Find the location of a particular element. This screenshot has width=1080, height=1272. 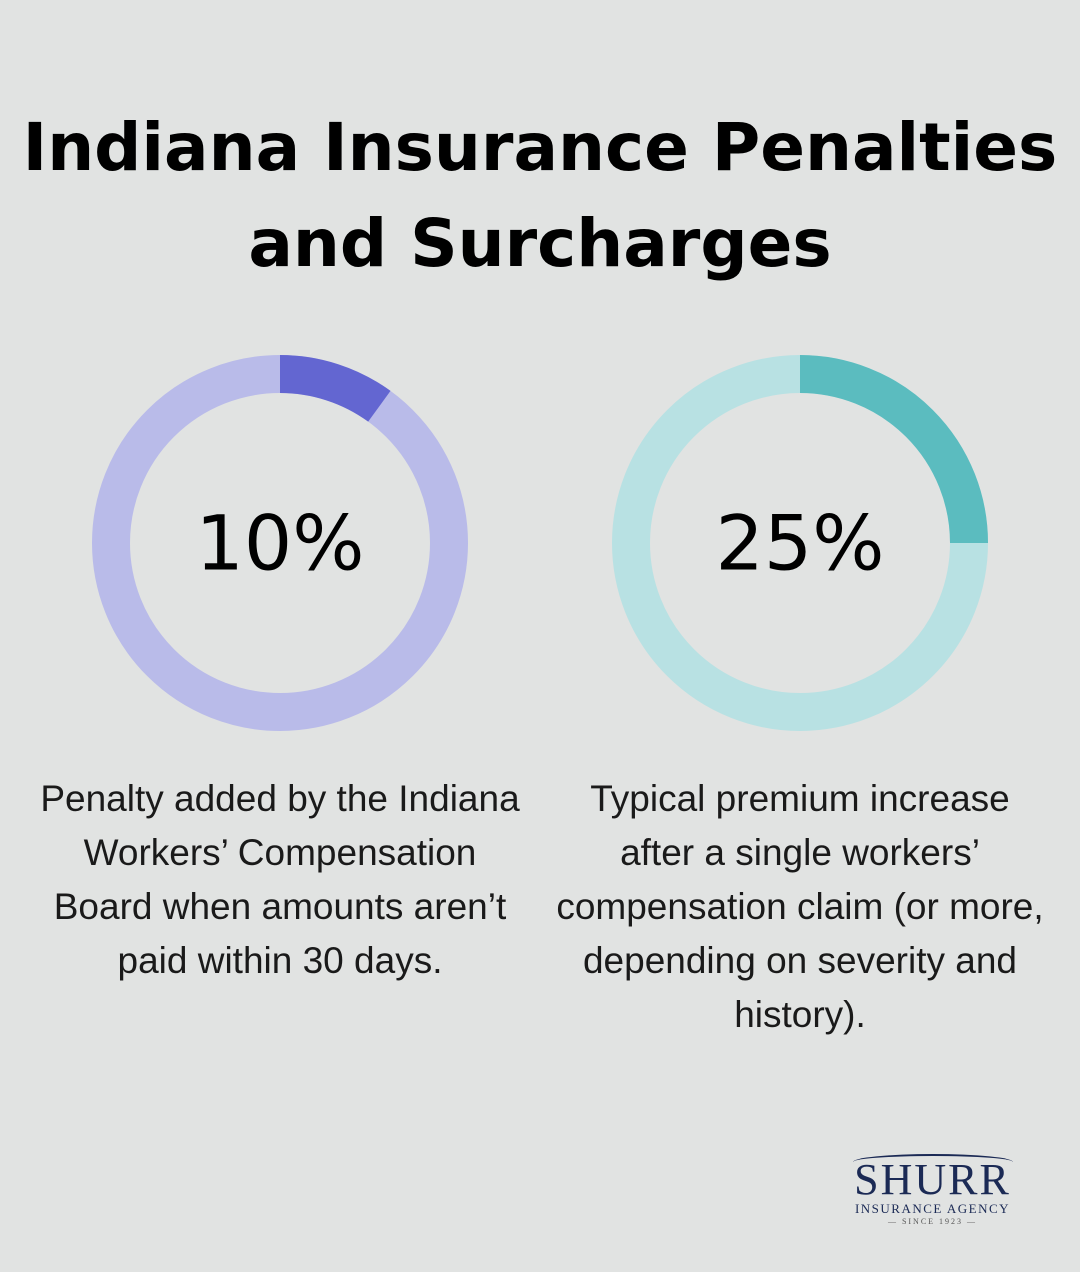

donut-chart-1: 10% is located at coordinates (280, 543).